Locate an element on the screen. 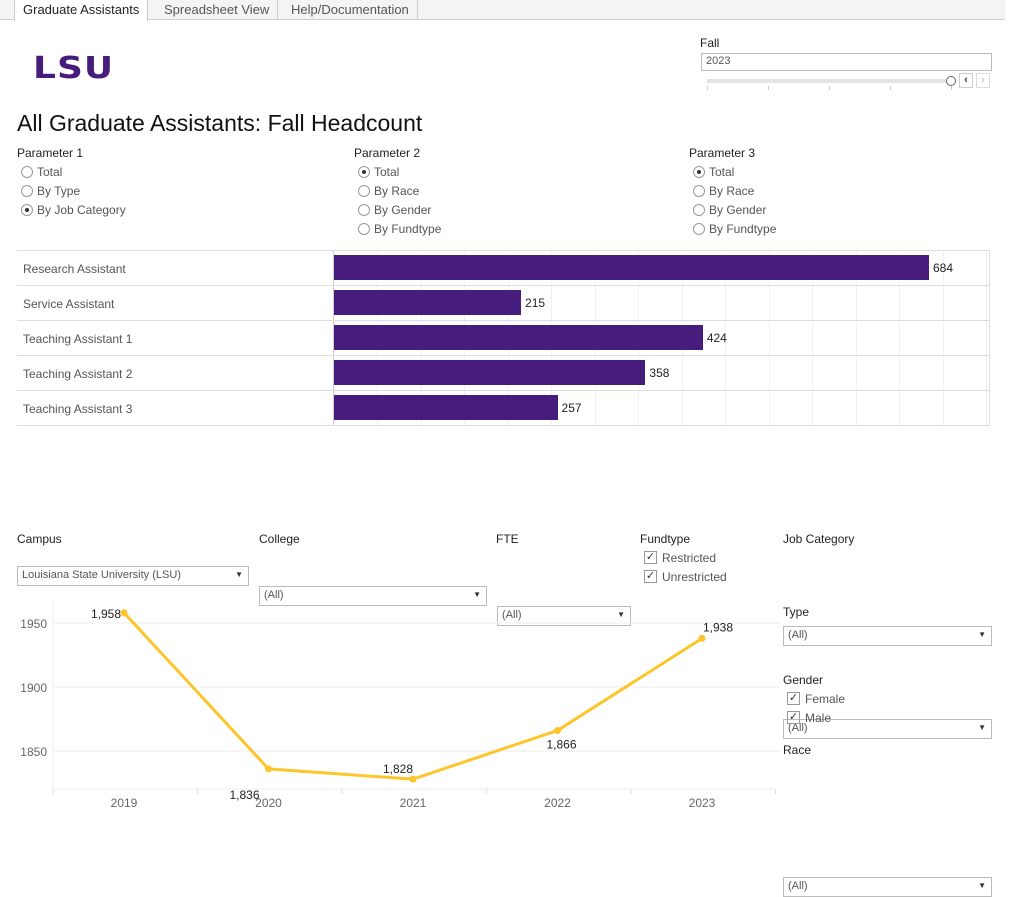  campus-dropdown: Louisiana State University (LSU) ▼ is located at coordinates (133, 576).